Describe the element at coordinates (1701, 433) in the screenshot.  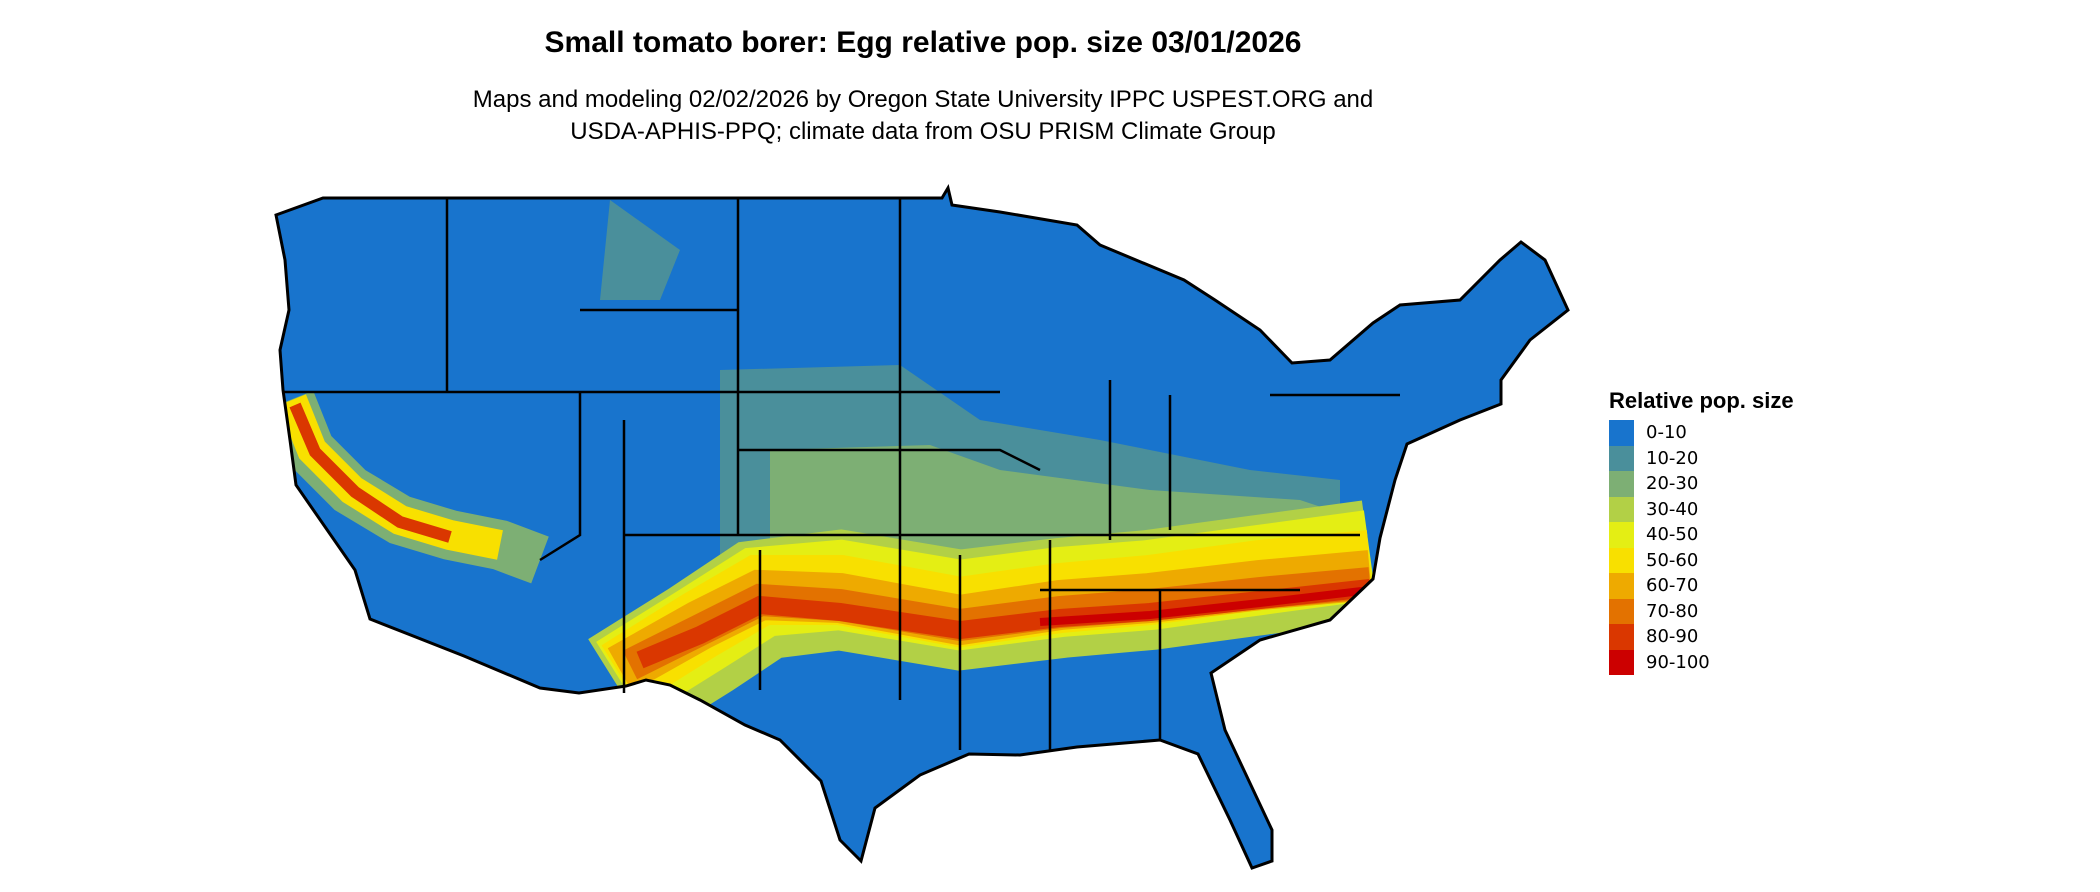
I see `legend-item: 0-10` at that location.